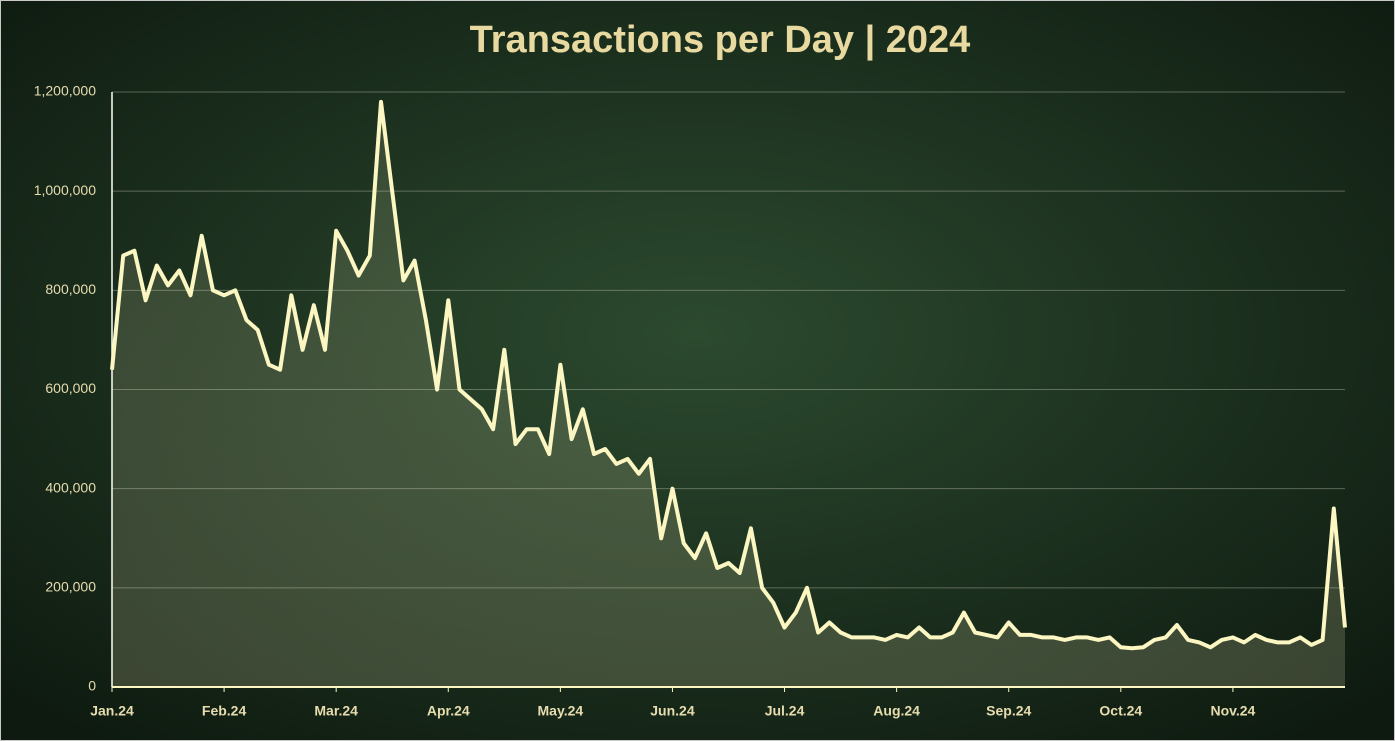 The width and height of the screenshot is (1395, 741). Describe the element at coordinates (1008, 711) in the screenshot. I see `x-tick-label: Sep.24` at that location.